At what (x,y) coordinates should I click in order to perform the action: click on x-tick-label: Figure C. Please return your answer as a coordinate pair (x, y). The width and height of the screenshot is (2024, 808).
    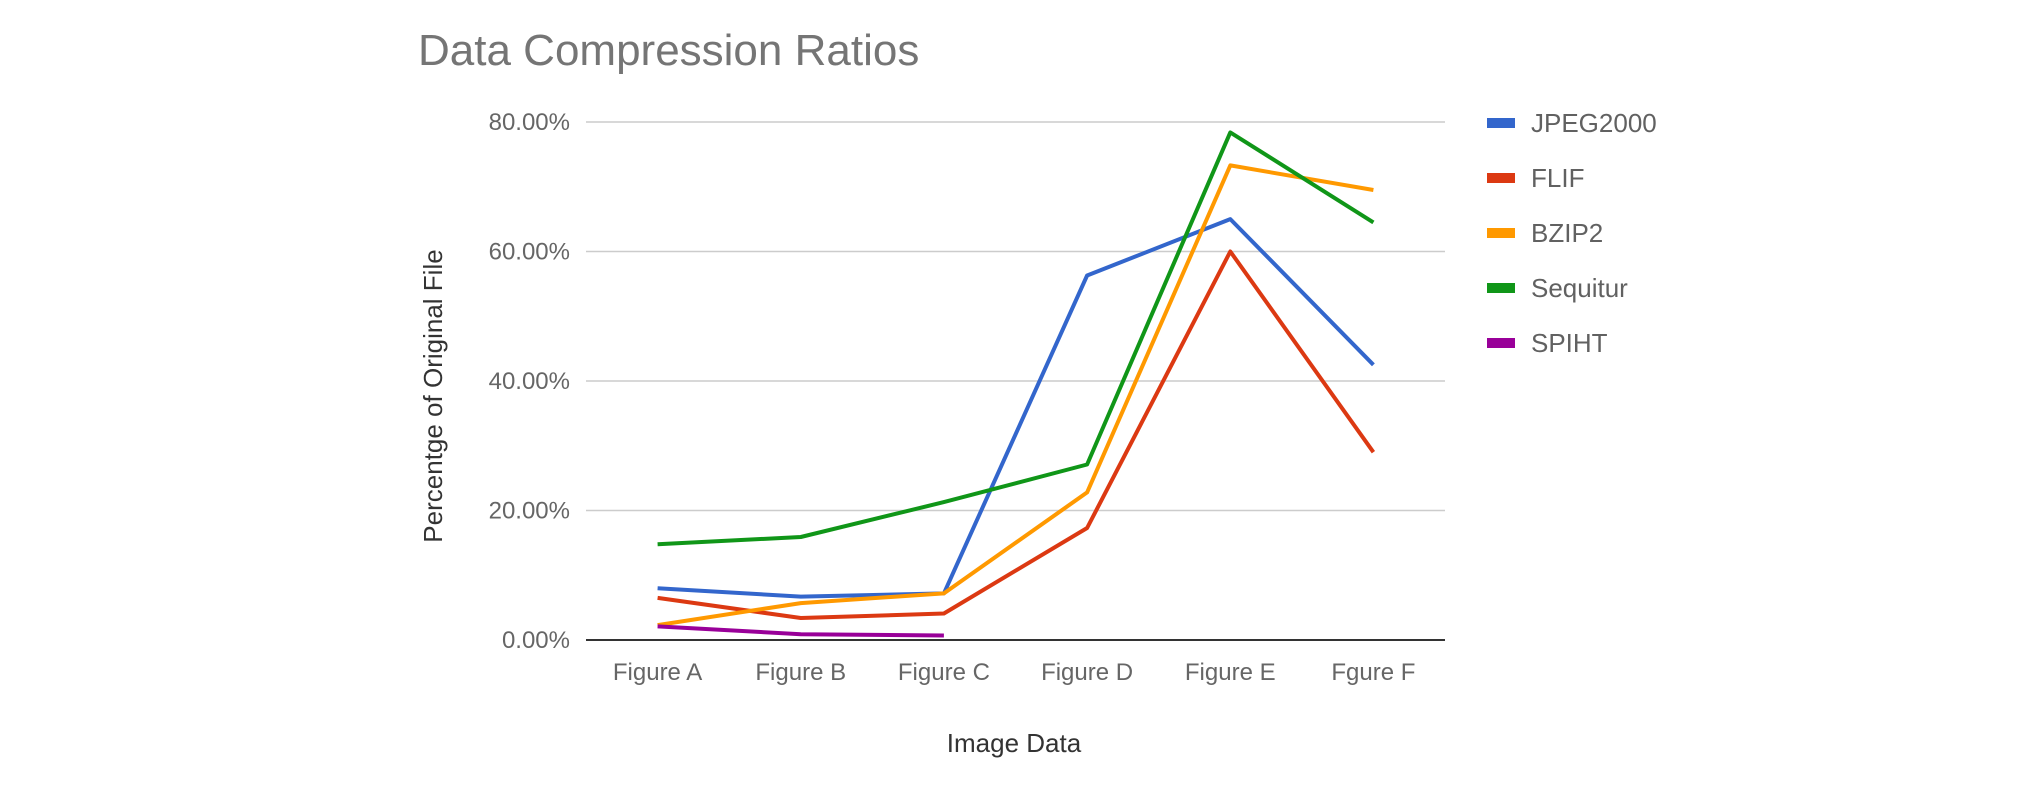
    Looking at the image, I should click on (944, 672).